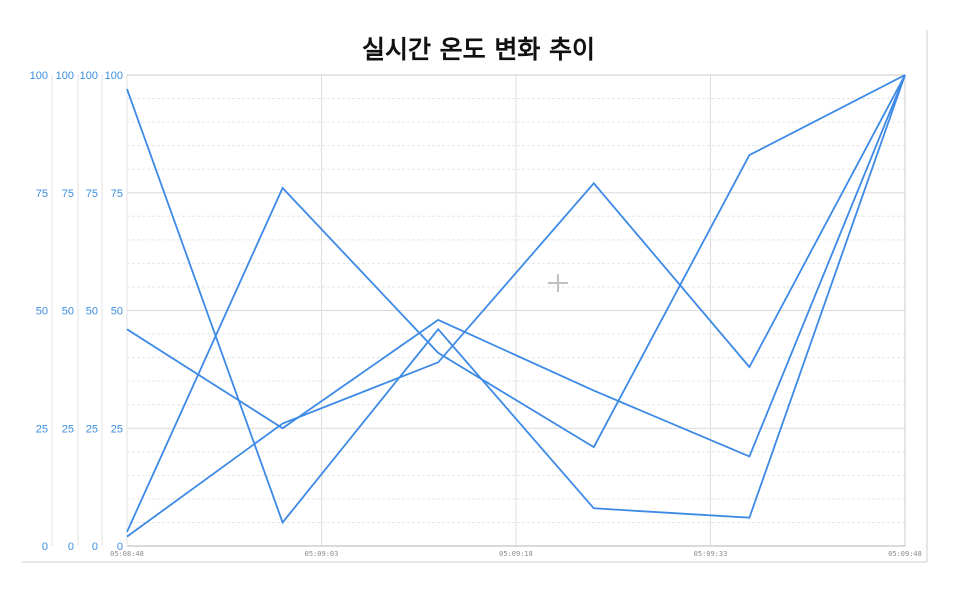 The image size is (957, 594). Describe the element at coordinates (516, 554) in the screenshot. I see `x-tick-label: 05:09:18` at that location.